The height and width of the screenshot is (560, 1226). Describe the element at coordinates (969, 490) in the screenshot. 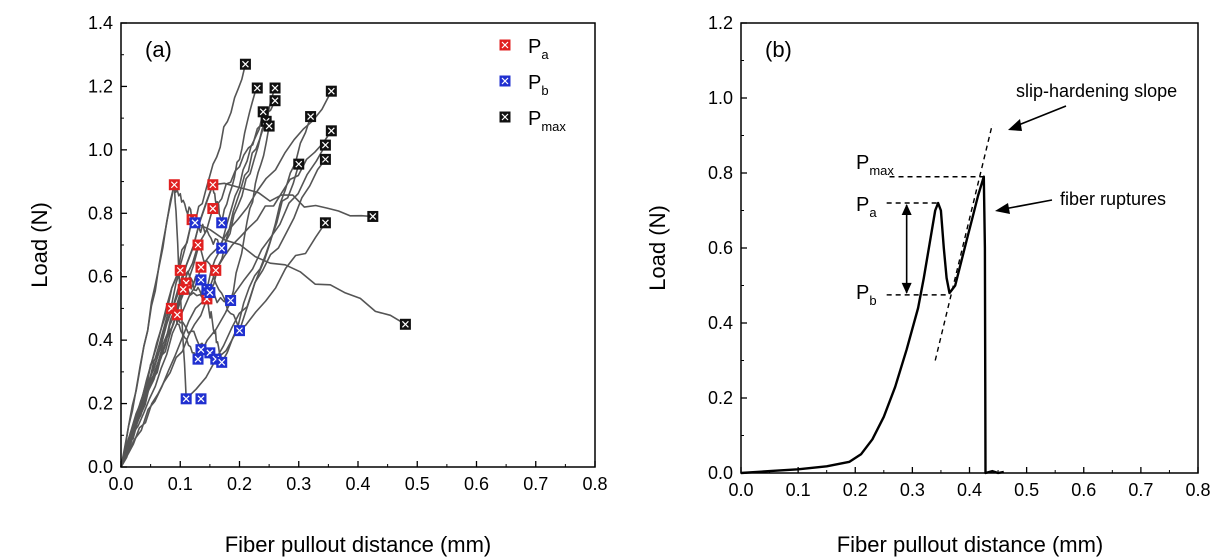

I see `panel-b-x-tick-label: 0.4` at that location.